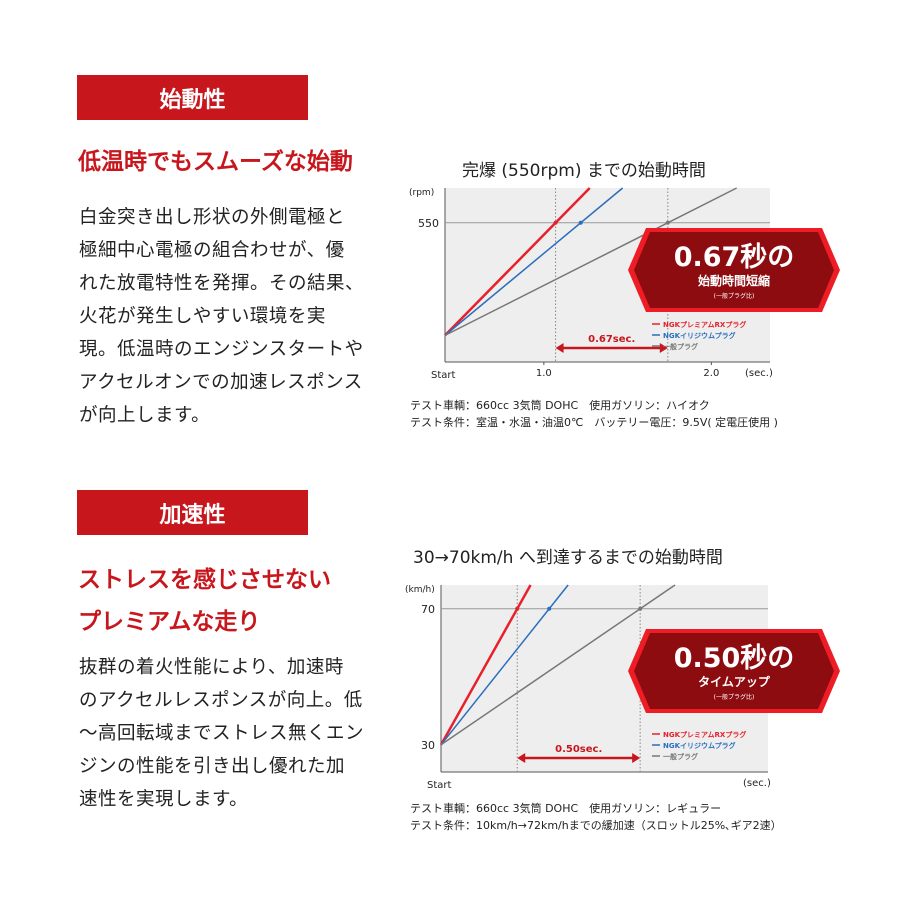 Image resolution: width=900 pixels, height=900 pixels. I want to click on section-subtitle: ストレスを感じさせない プレミアムな走り, so click(204, 601).